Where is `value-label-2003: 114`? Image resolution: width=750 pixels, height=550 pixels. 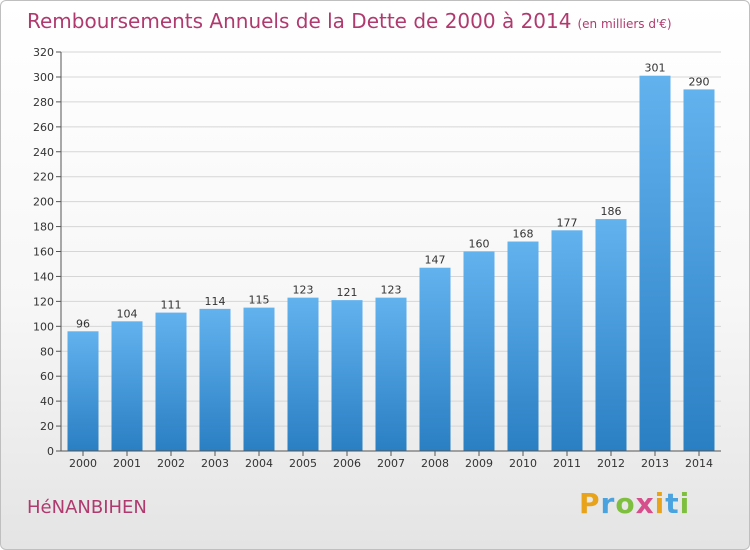 value-label-2003: 114 is located at coordinates (215, 301).